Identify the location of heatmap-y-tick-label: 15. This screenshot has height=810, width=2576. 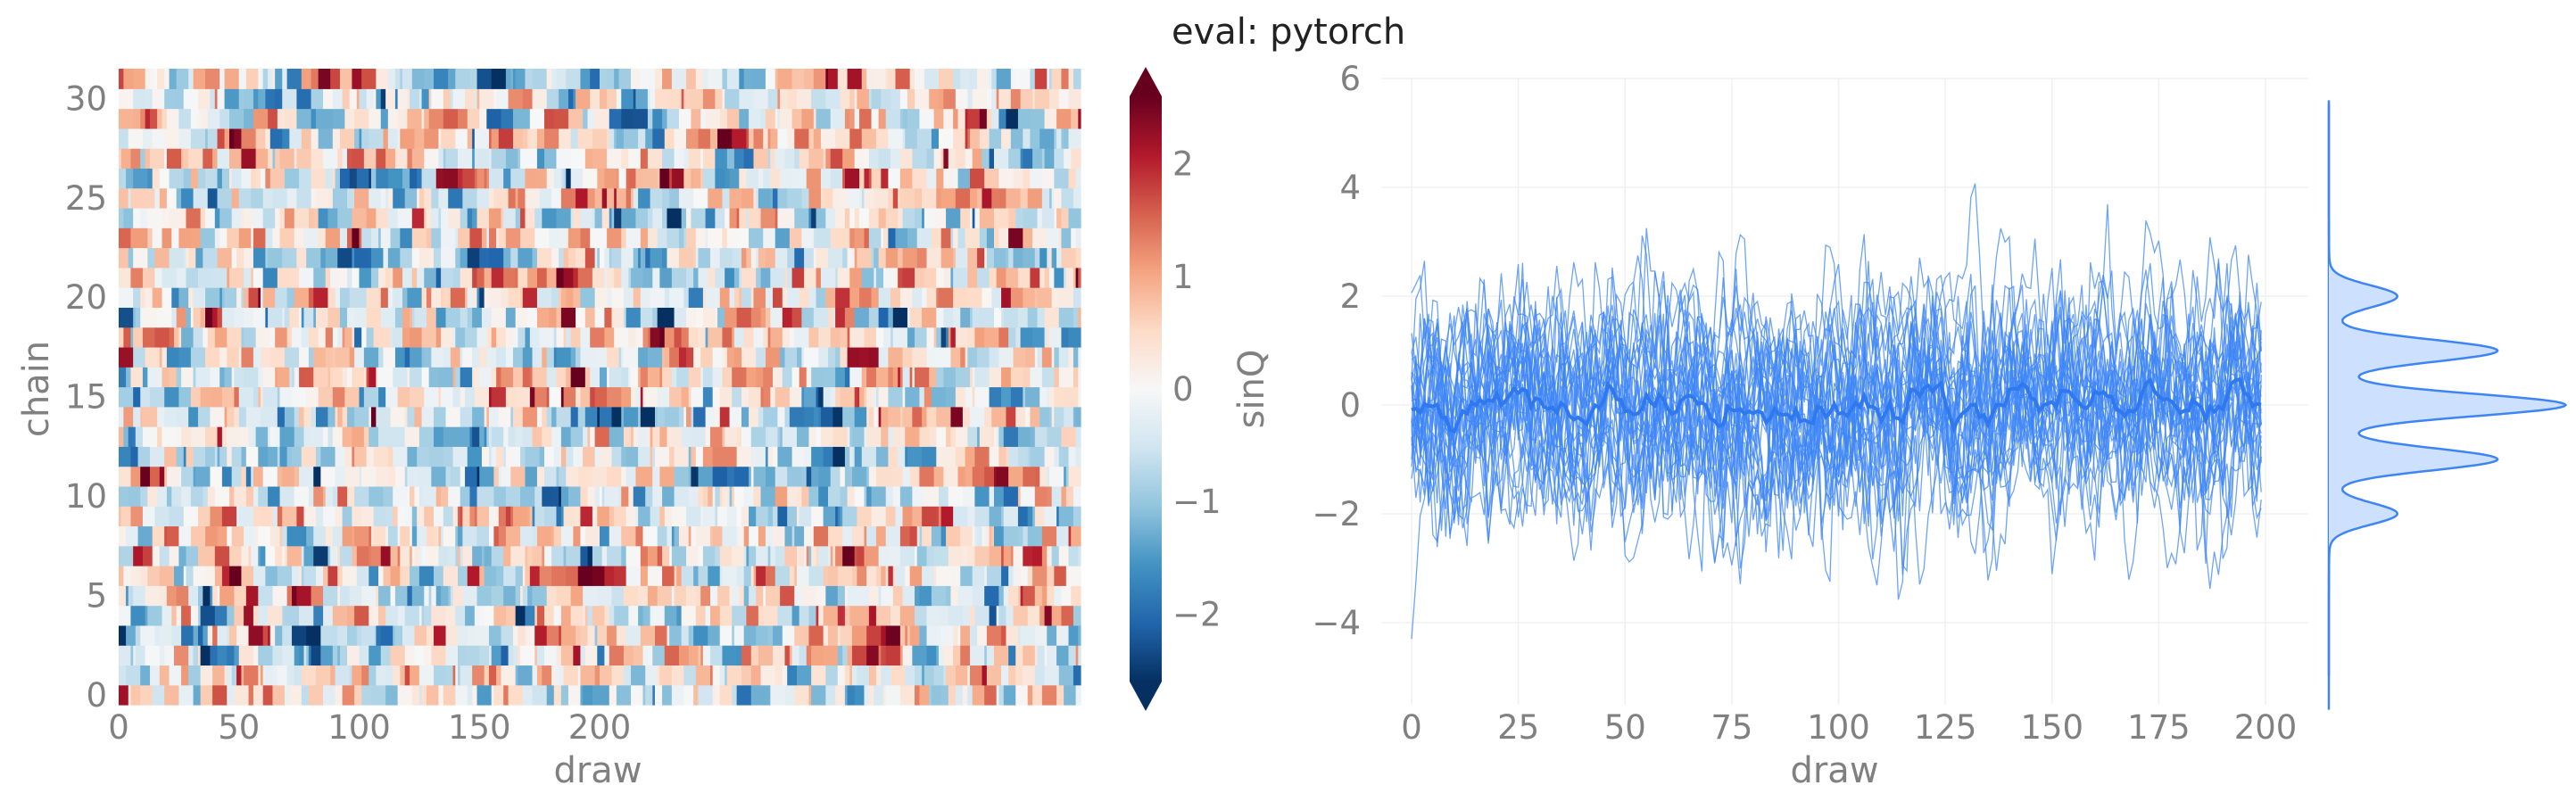
(86, 397).